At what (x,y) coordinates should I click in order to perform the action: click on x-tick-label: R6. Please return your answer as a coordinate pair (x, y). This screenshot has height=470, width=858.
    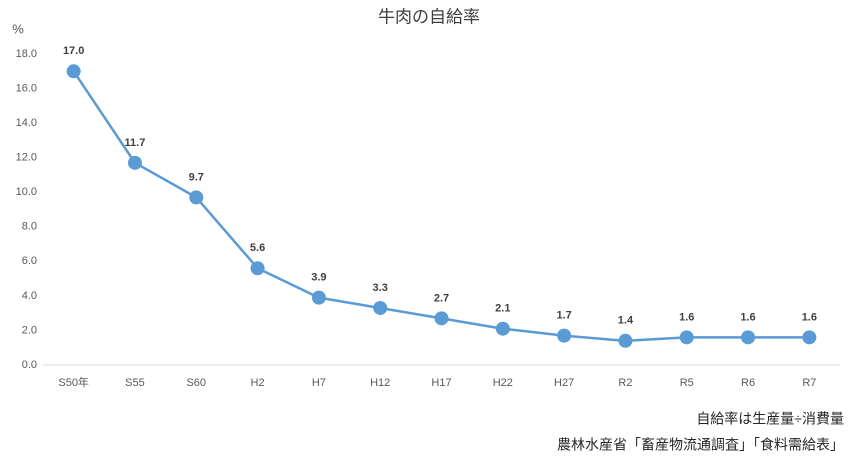
    Looking at the image, I should click on (748, 383).